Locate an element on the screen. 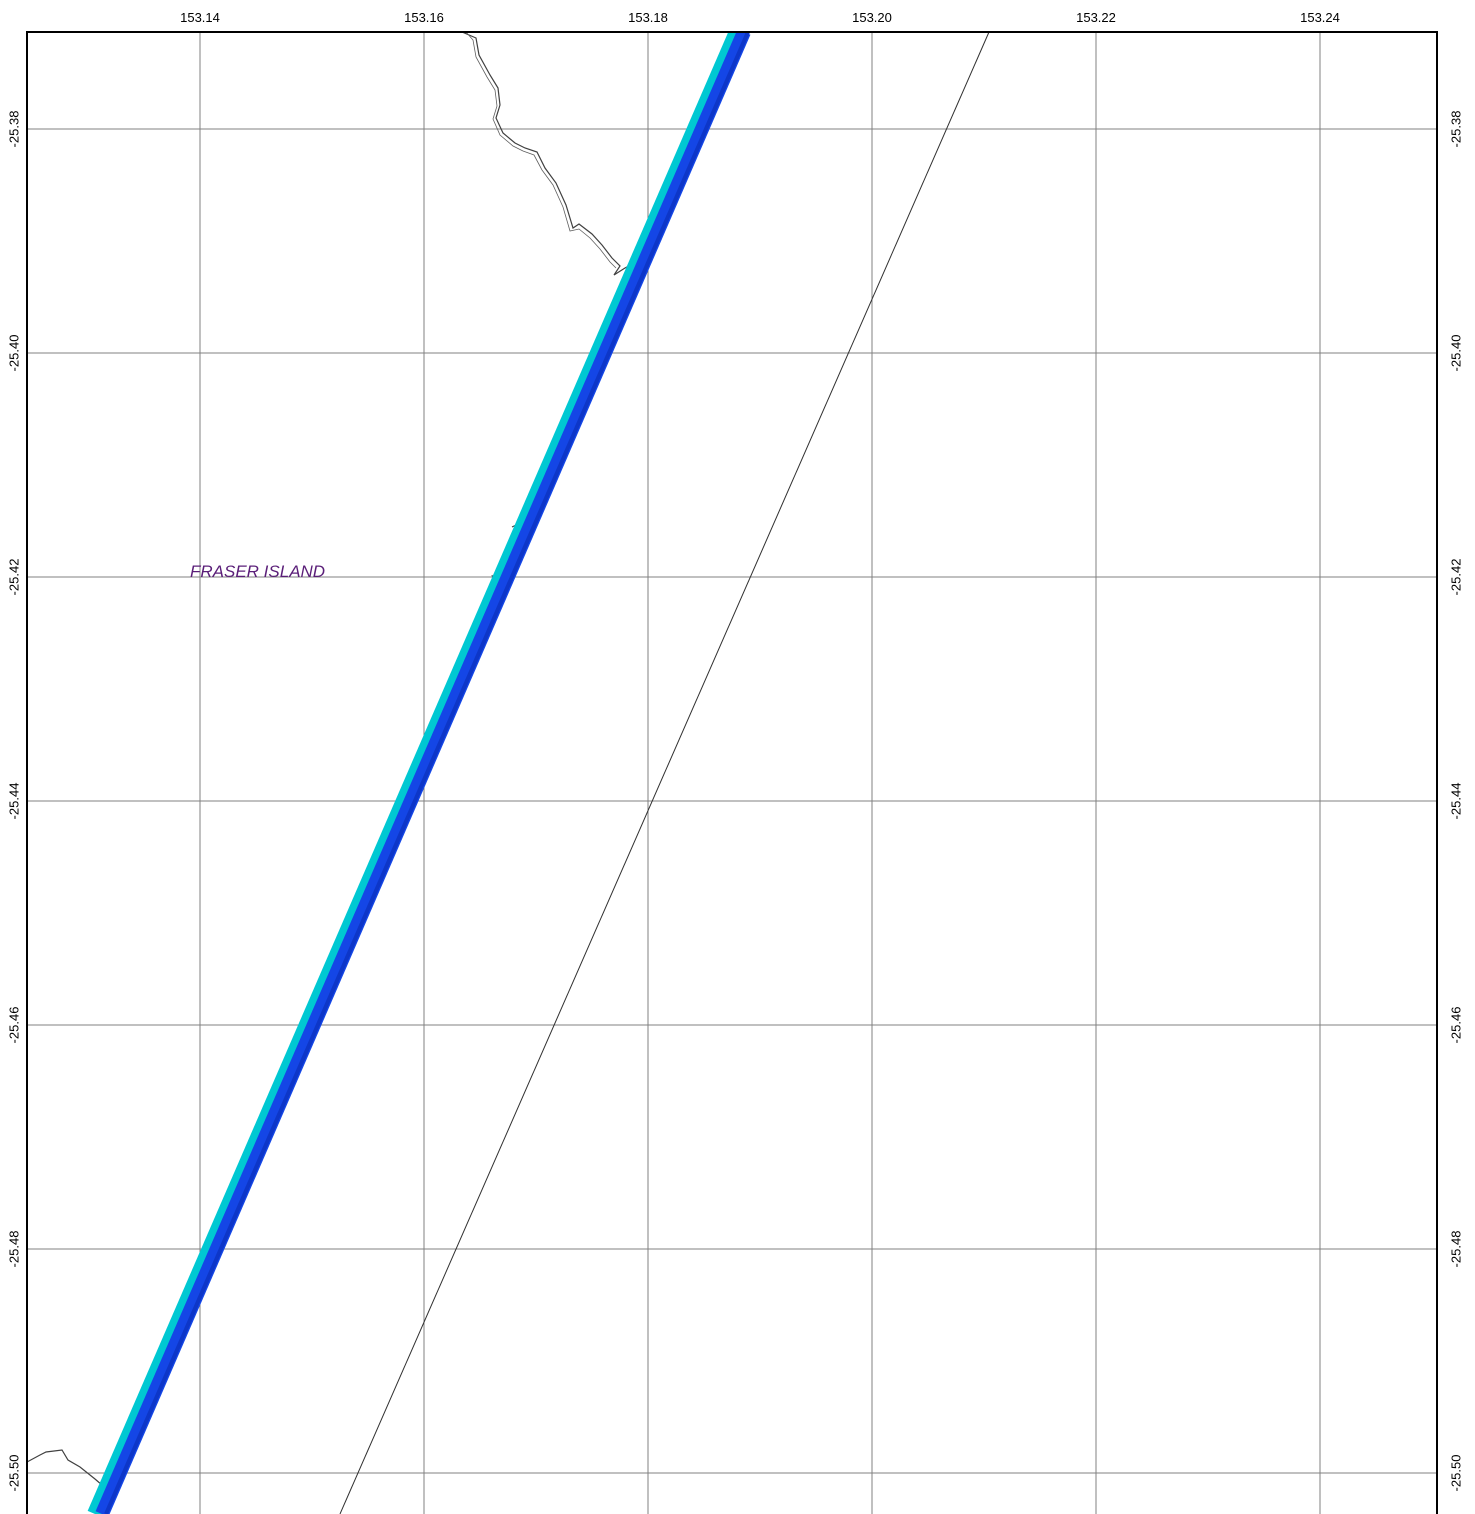  latitude-tick-label-left: -25.40 is located at coordinates (13, 353).